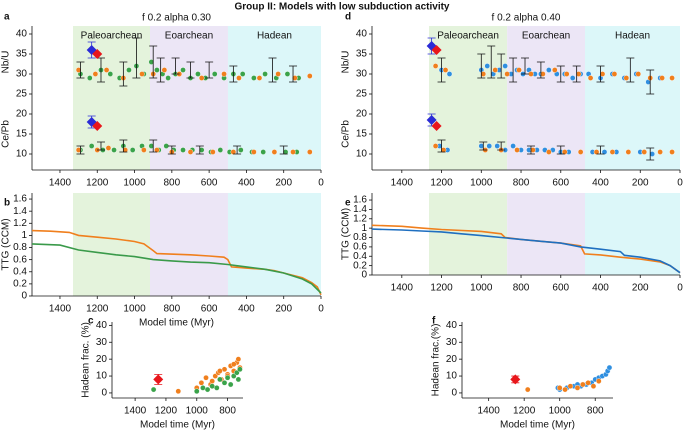  I want to click on panel-label: c, so click(91, 321).